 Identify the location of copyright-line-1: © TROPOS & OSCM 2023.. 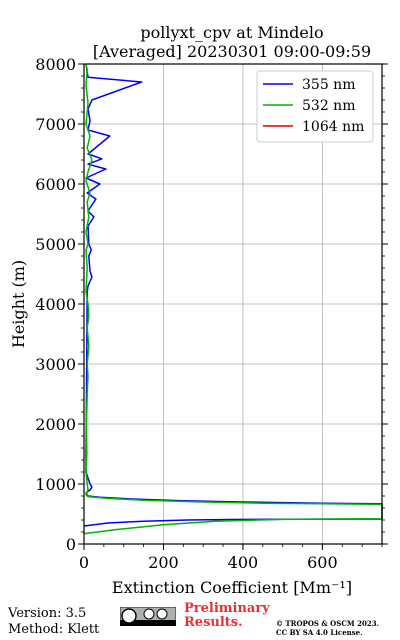
(328, 623).